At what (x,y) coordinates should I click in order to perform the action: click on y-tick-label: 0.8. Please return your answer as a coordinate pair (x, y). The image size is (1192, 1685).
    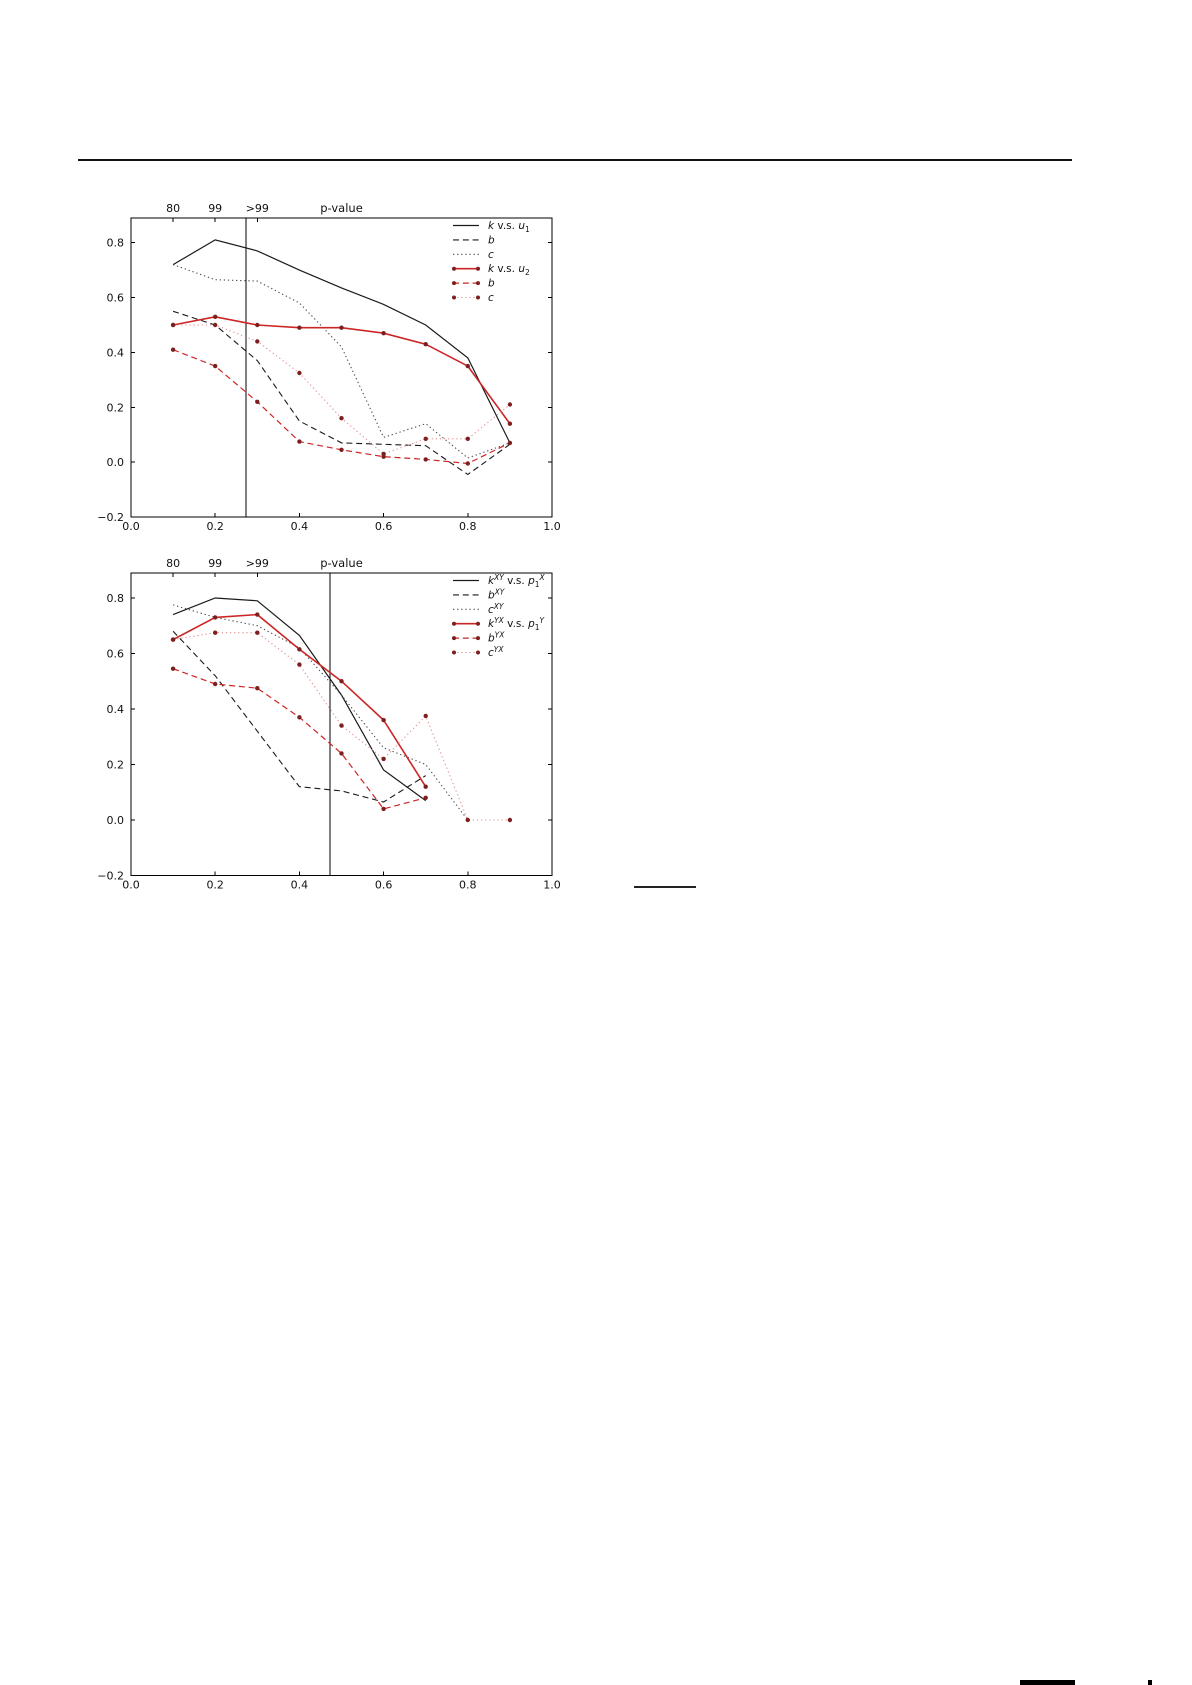
    Looking at the image, I should click on (116, 243).